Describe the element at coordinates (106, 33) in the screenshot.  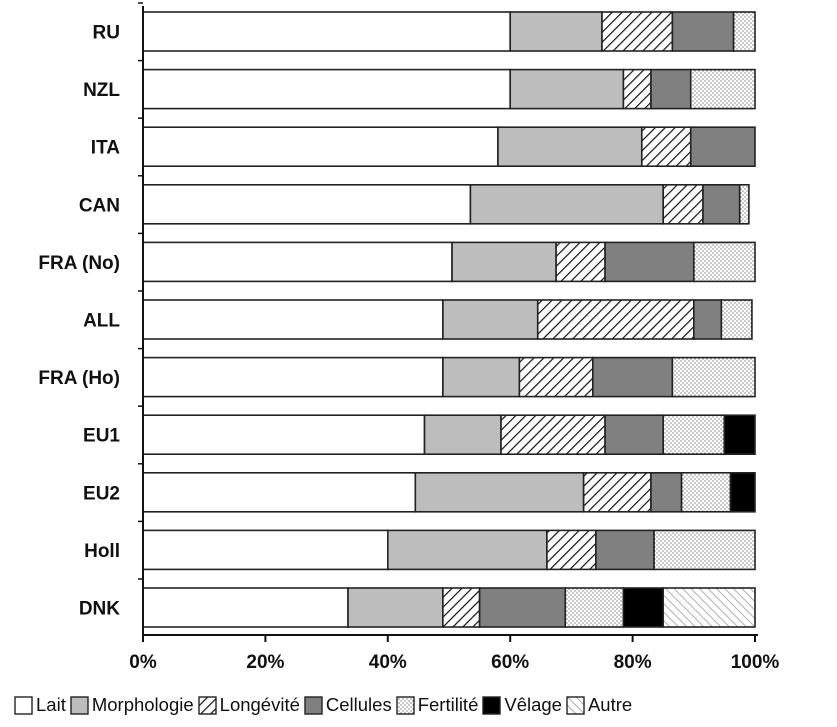
I see `category-label: RU` at that location.